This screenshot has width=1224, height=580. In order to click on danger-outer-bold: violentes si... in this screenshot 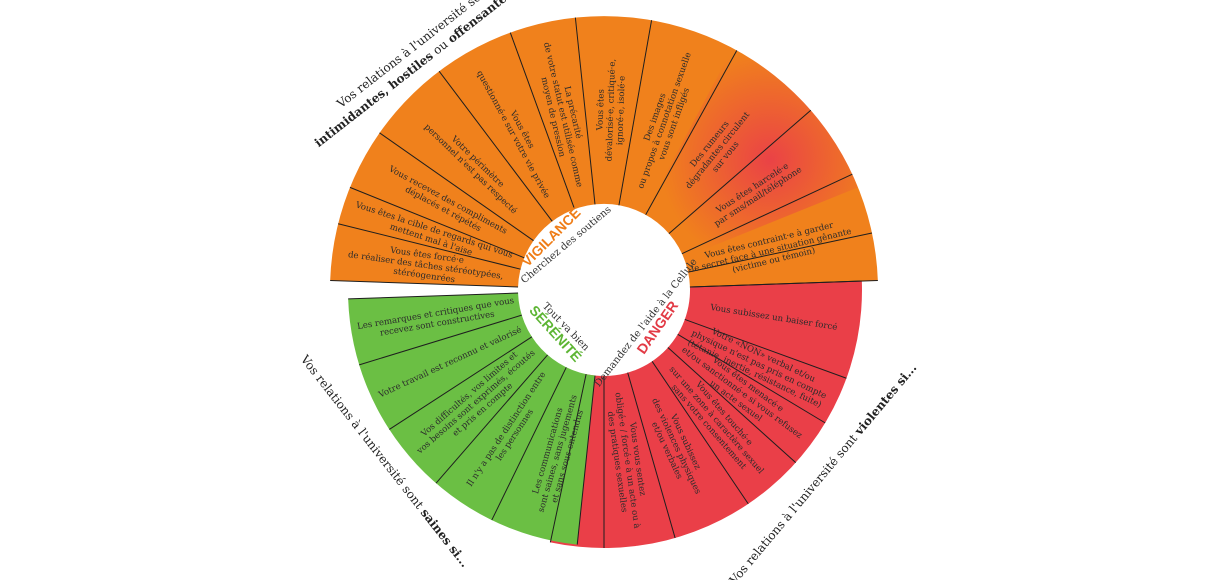, I will do `click(885, 400)`.